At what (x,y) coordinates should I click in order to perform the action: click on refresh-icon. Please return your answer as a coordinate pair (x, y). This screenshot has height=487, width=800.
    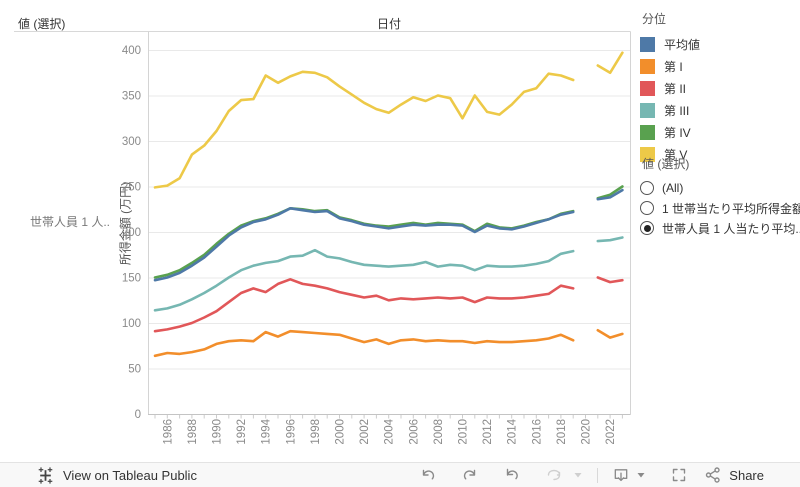
    Looking at the image, I should click on (554, 475).